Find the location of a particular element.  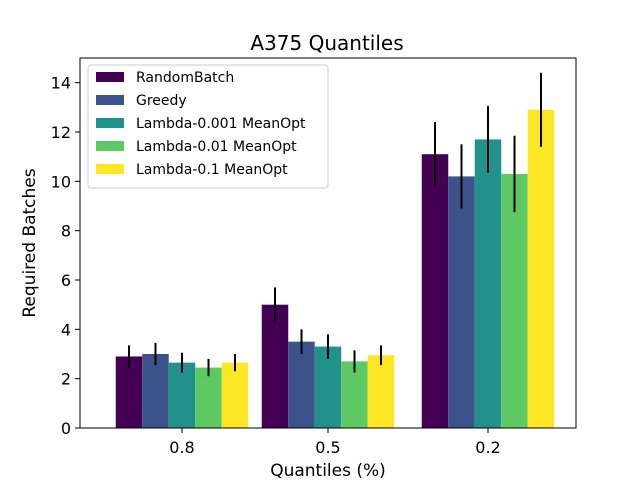

legend-frame is located at coordinates (208, 126).